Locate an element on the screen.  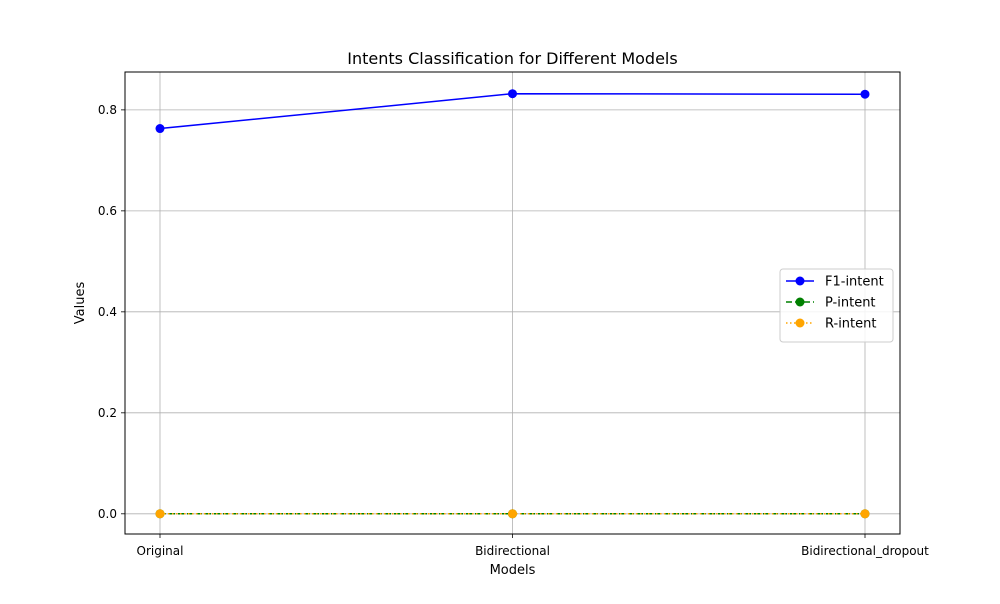
legend: F1-intent P-intent R-intent is located at coordinates (836, 305).